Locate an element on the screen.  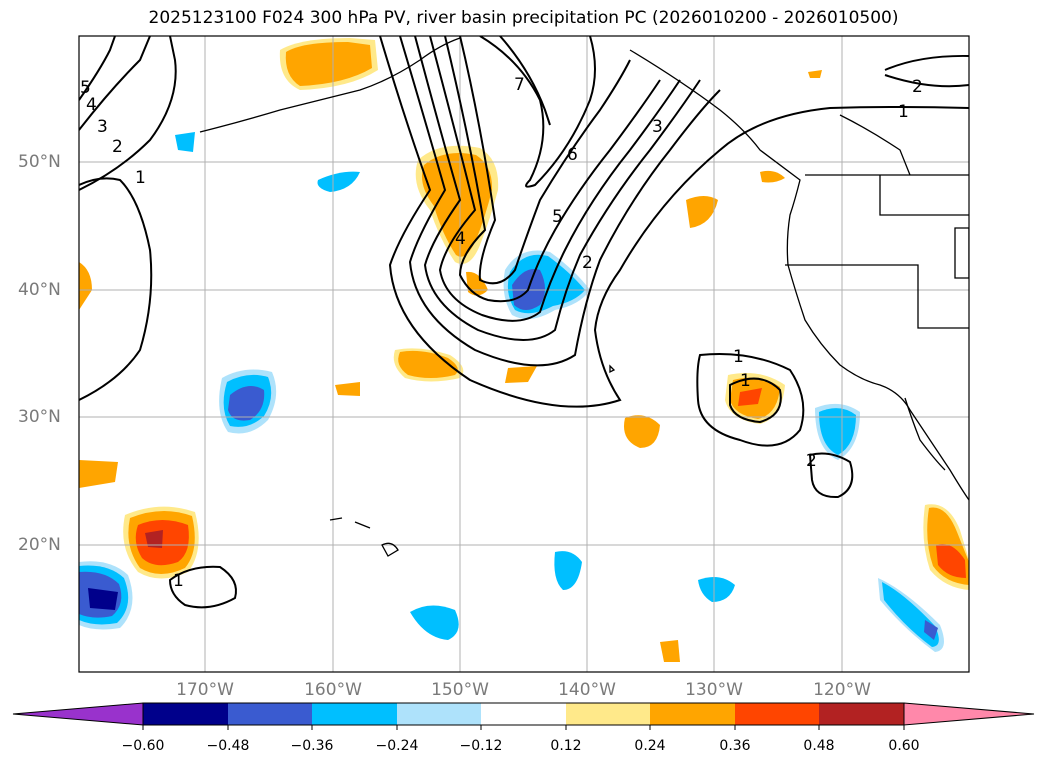
colorbar-tick-label: −0.60 is located at coordinates (143, 746).